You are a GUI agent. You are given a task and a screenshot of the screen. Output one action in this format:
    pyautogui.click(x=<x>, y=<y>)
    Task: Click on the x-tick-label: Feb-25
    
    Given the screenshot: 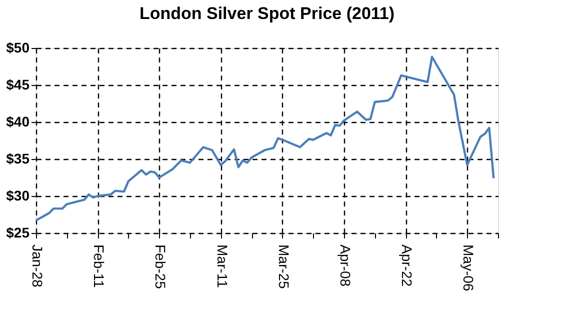 What is the action you would take?
    pyautogui.click(x=160, y=267)
    